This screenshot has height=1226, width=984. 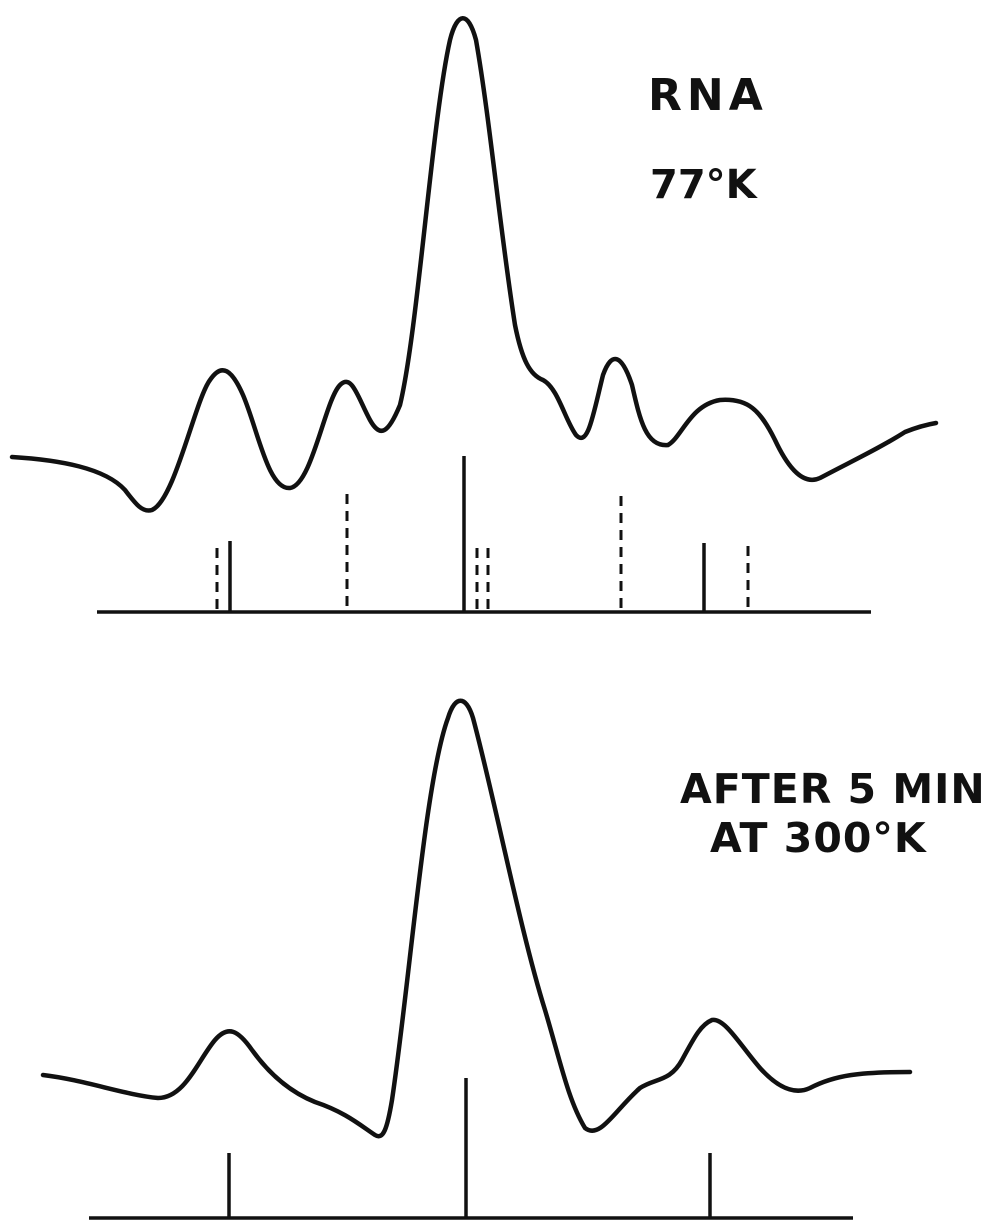 I want to click on label-at-300k: AT 300°K, so click(x=819, y=838).